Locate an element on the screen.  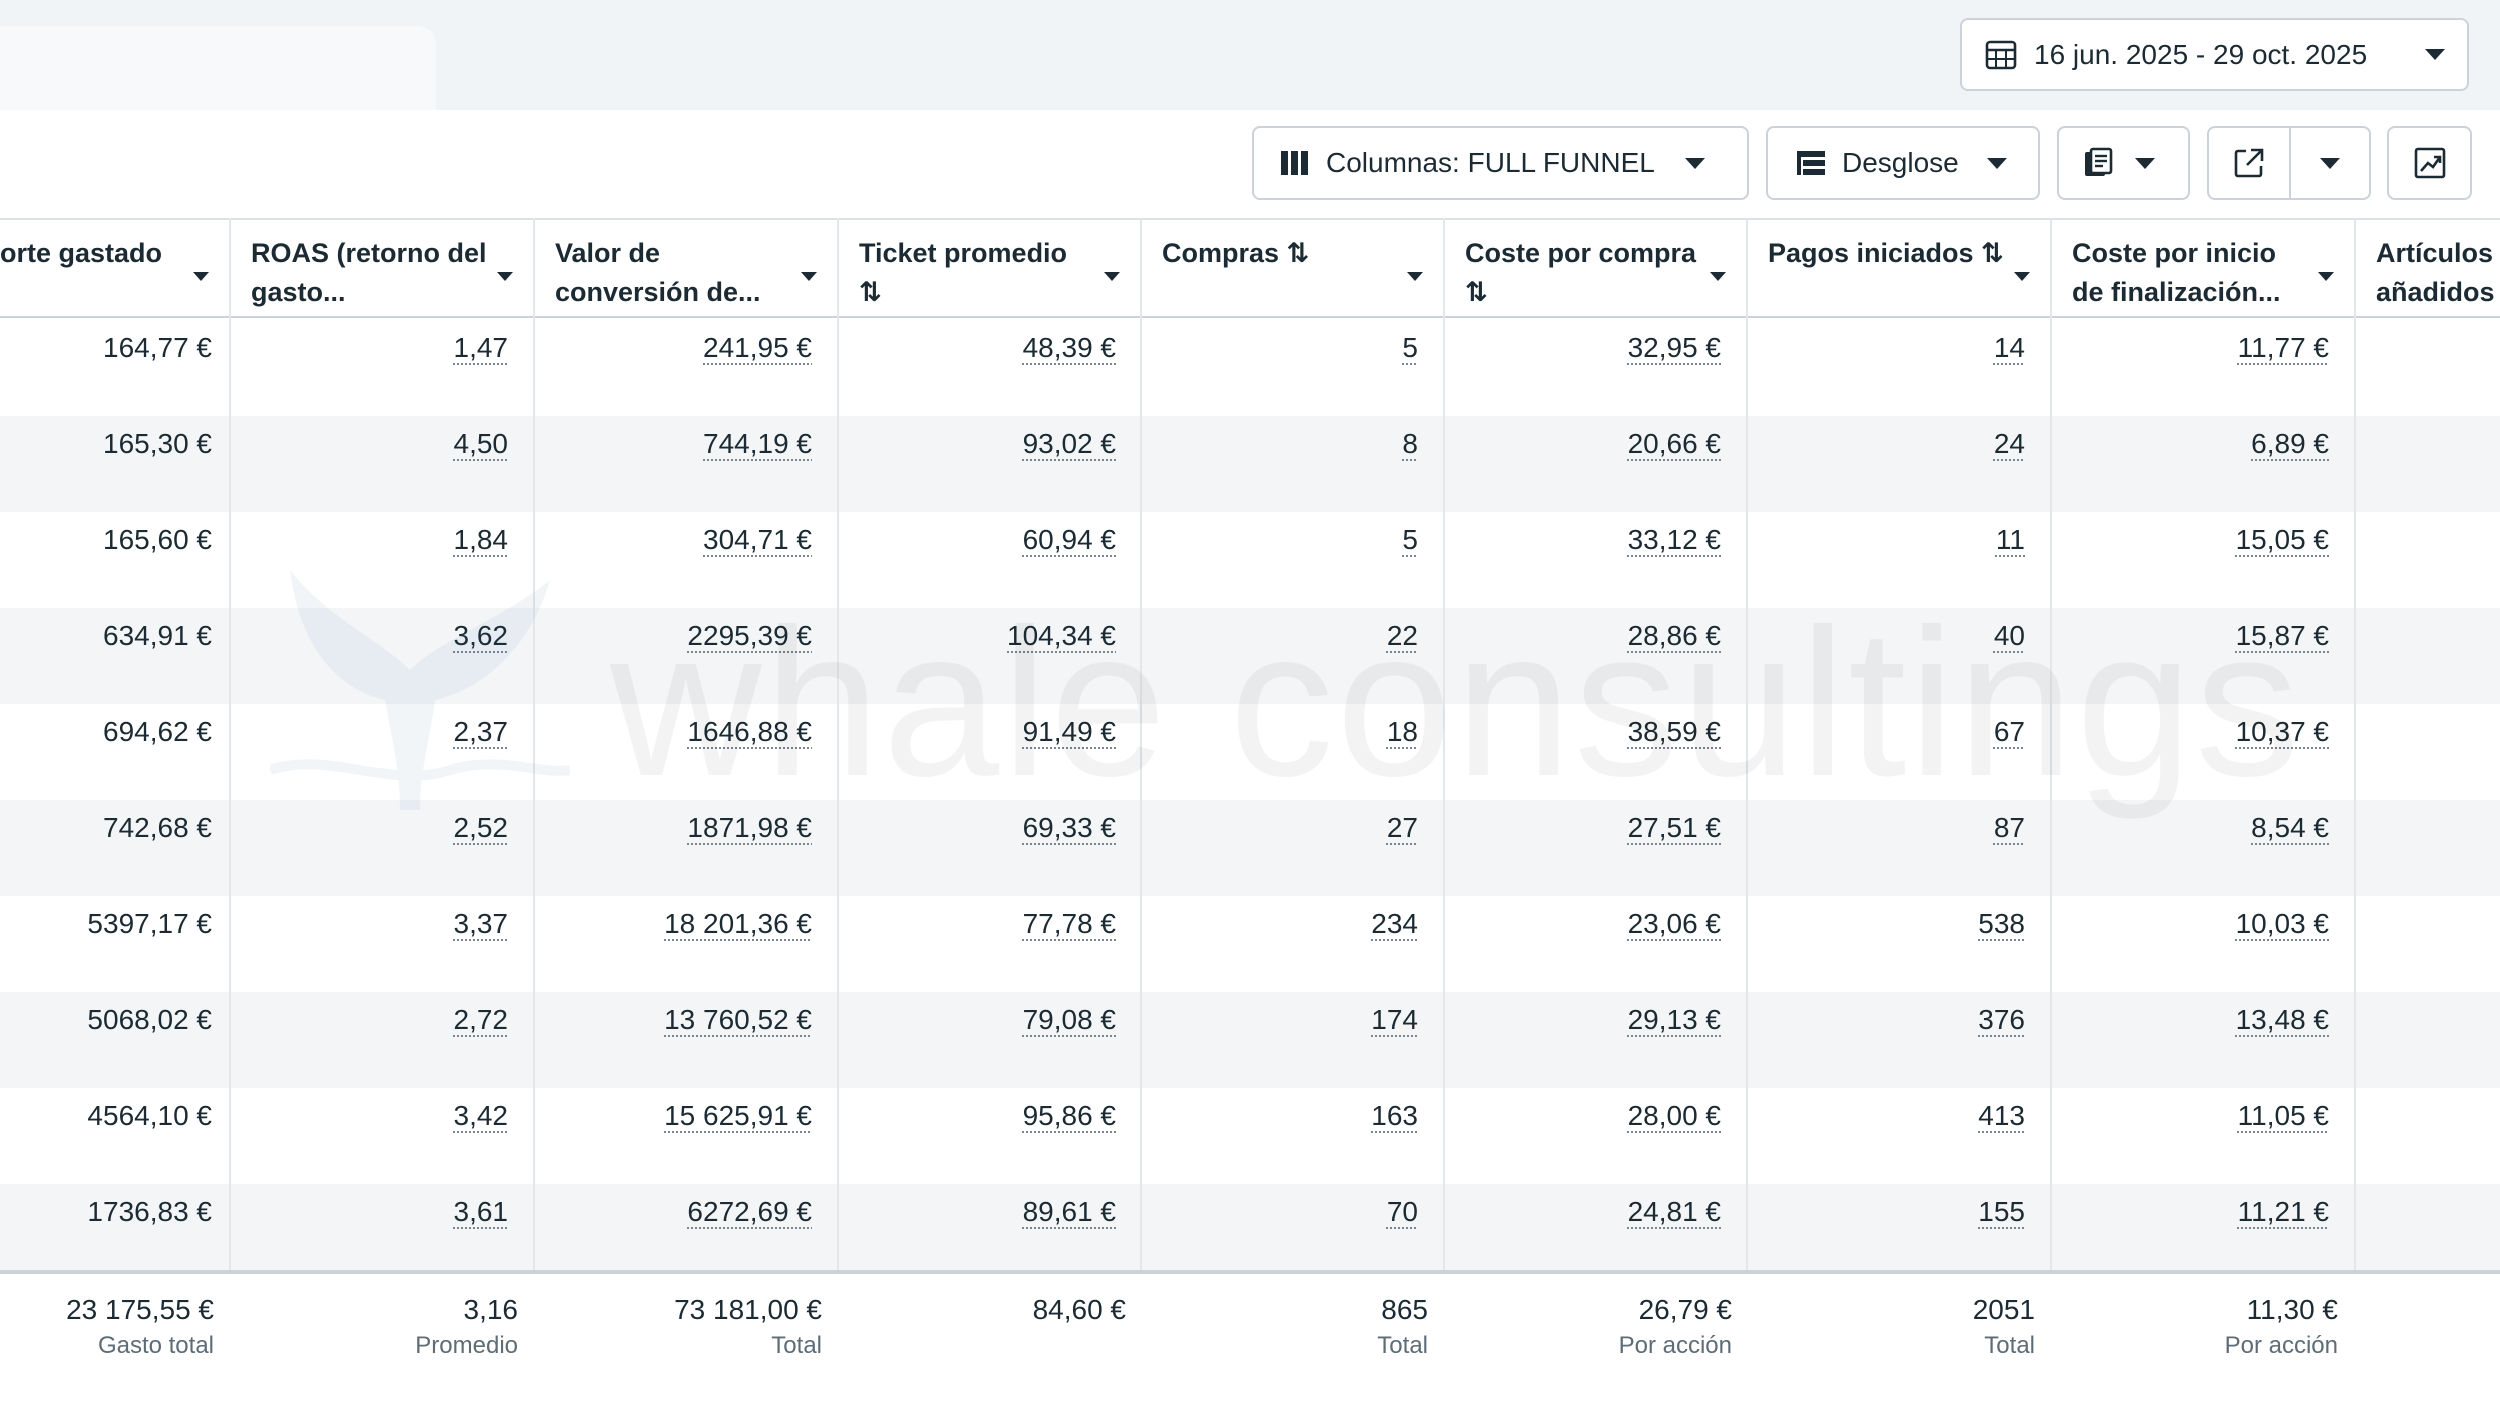
date-range-picker: 16 jun. 2025 - 29 oct. 2025 is located at coordinates (2214, 54).